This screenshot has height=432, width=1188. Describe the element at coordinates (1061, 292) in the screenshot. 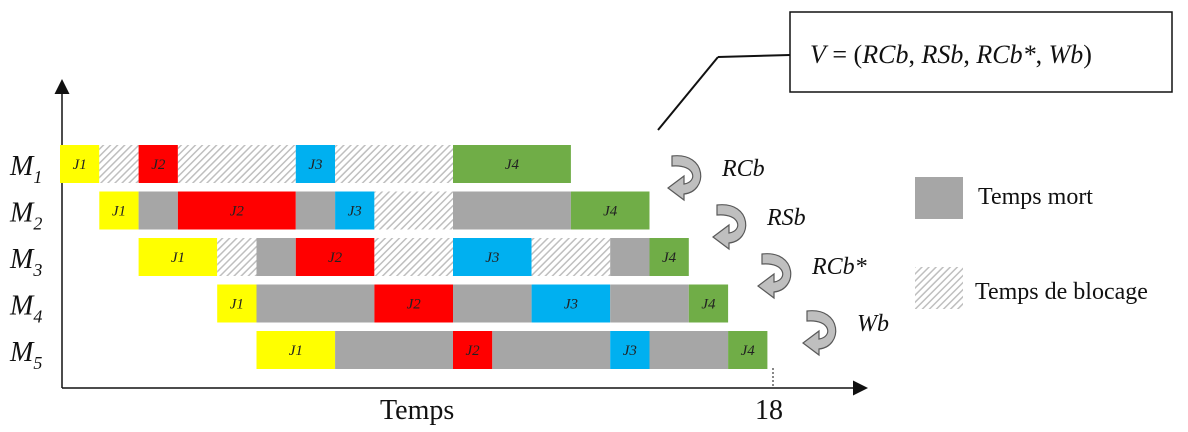

I see `legend-block-label: Temps de blocage` at that location.